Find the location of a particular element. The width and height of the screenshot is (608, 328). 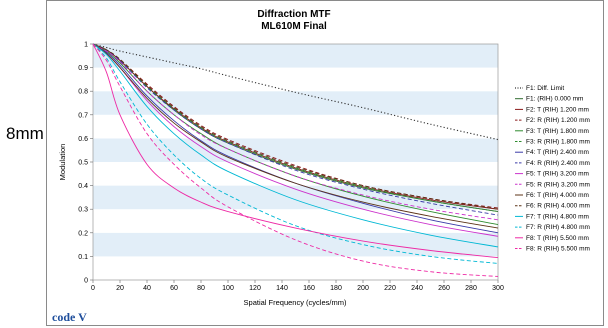

logo-text: code V is located at coordinates (69, 317).